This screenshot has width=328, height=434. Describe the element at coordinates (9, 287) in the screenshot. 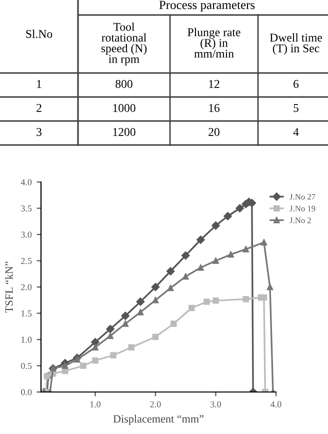

I see `y-axis-title: TSFL “kN”` at that location.